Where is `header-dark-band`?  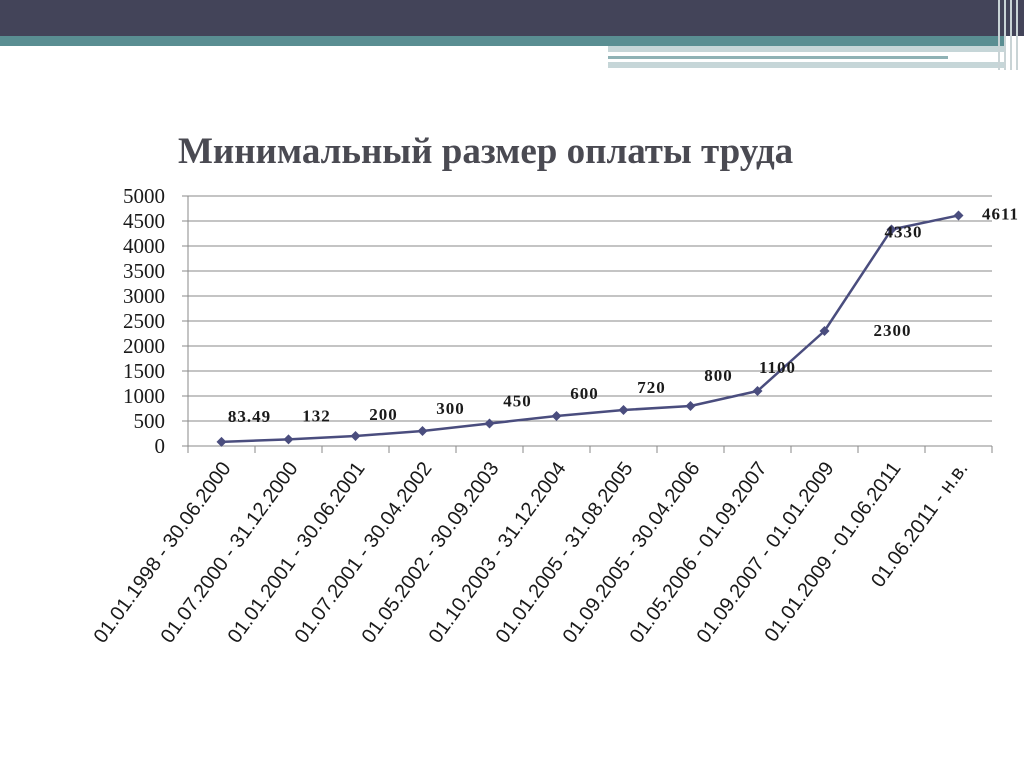
header-dark-band is located at coordinates (512, 18).